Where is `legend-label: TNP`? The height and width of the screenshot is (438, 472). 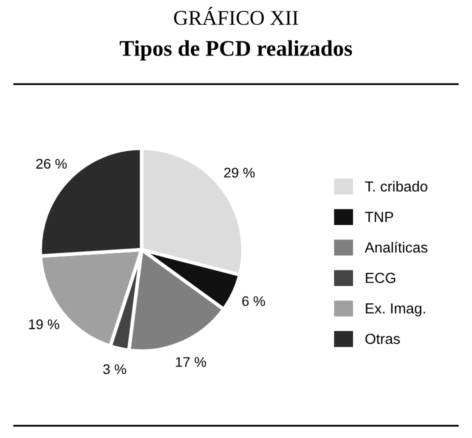
legend-label: TNP is located at coordinates (379, 217).